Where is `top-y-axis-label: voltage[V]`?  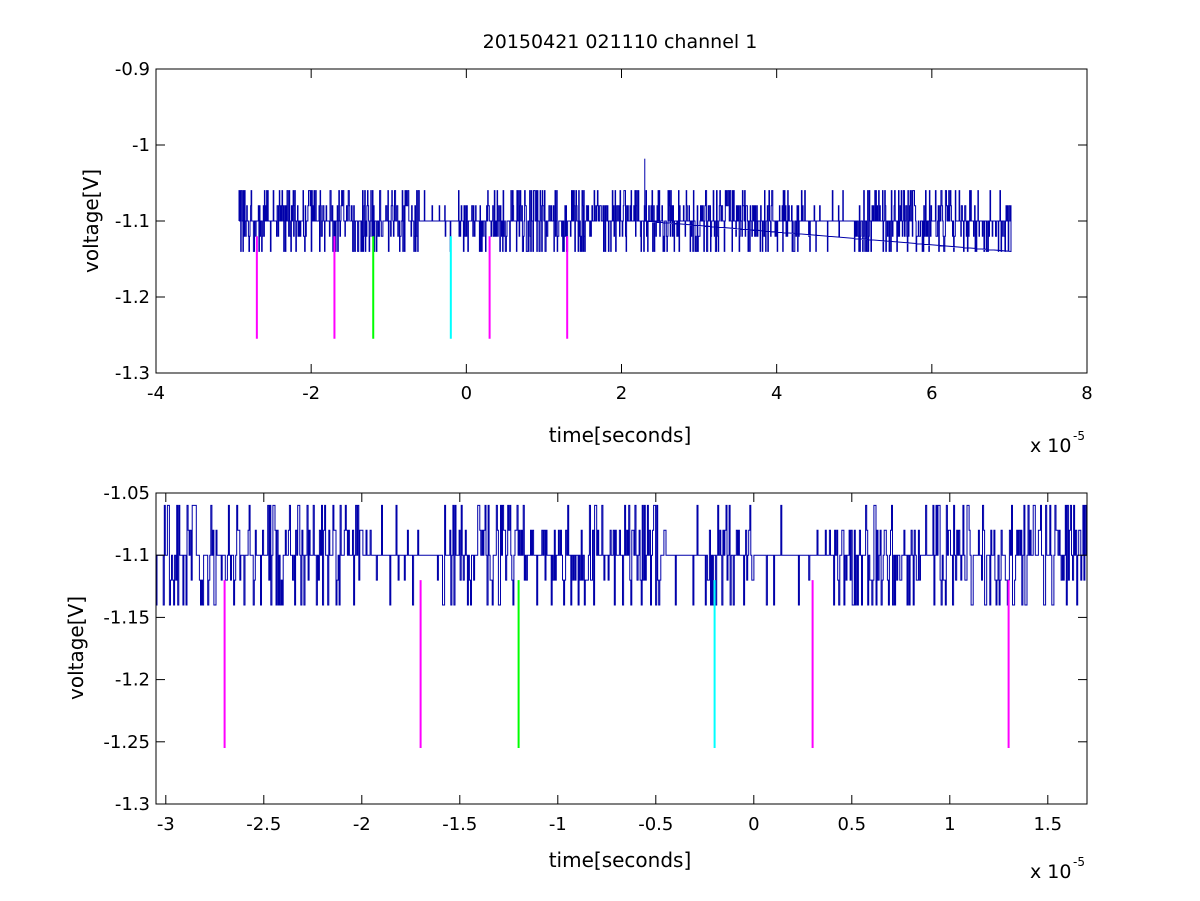 top-y-axis-label: voltage[V] is located at coordinates (91, 221).